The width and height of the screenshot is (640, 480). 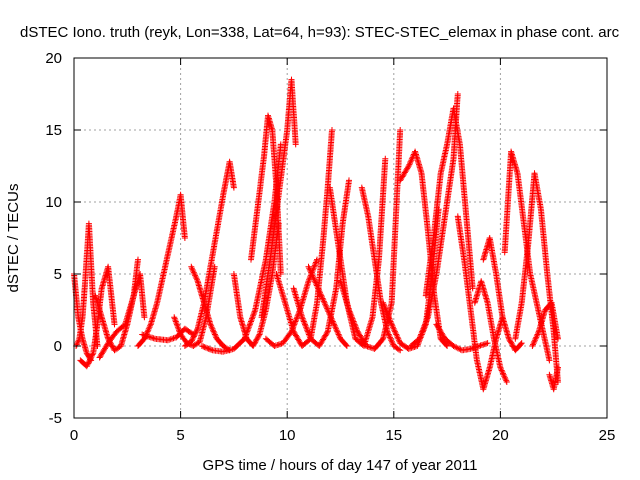 I want to click on y-tick-label: 0, so click(x=58, y=346).